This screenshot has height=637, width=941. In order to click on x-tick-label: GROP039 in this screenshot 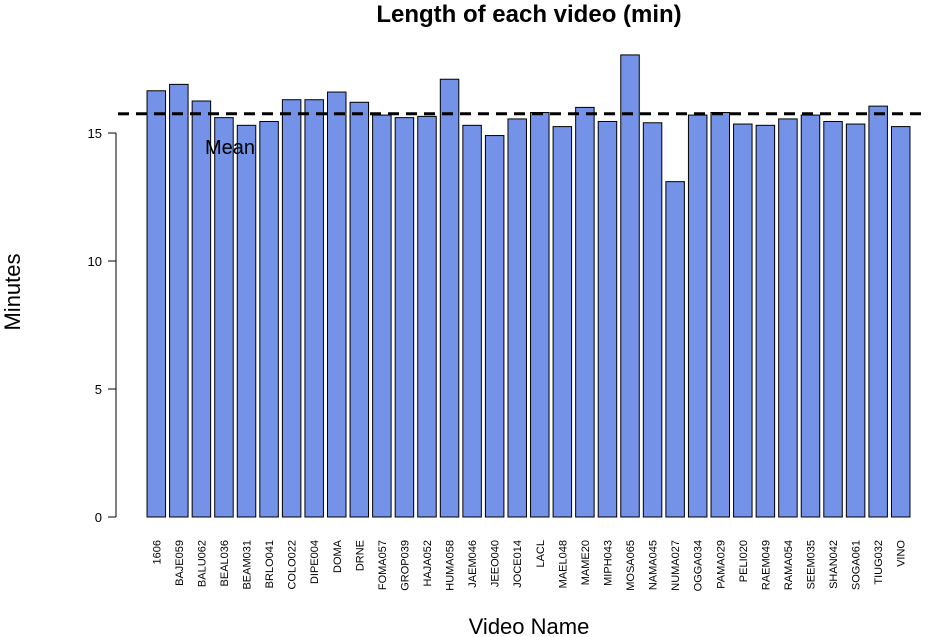, I will do `click(405, 565)`.